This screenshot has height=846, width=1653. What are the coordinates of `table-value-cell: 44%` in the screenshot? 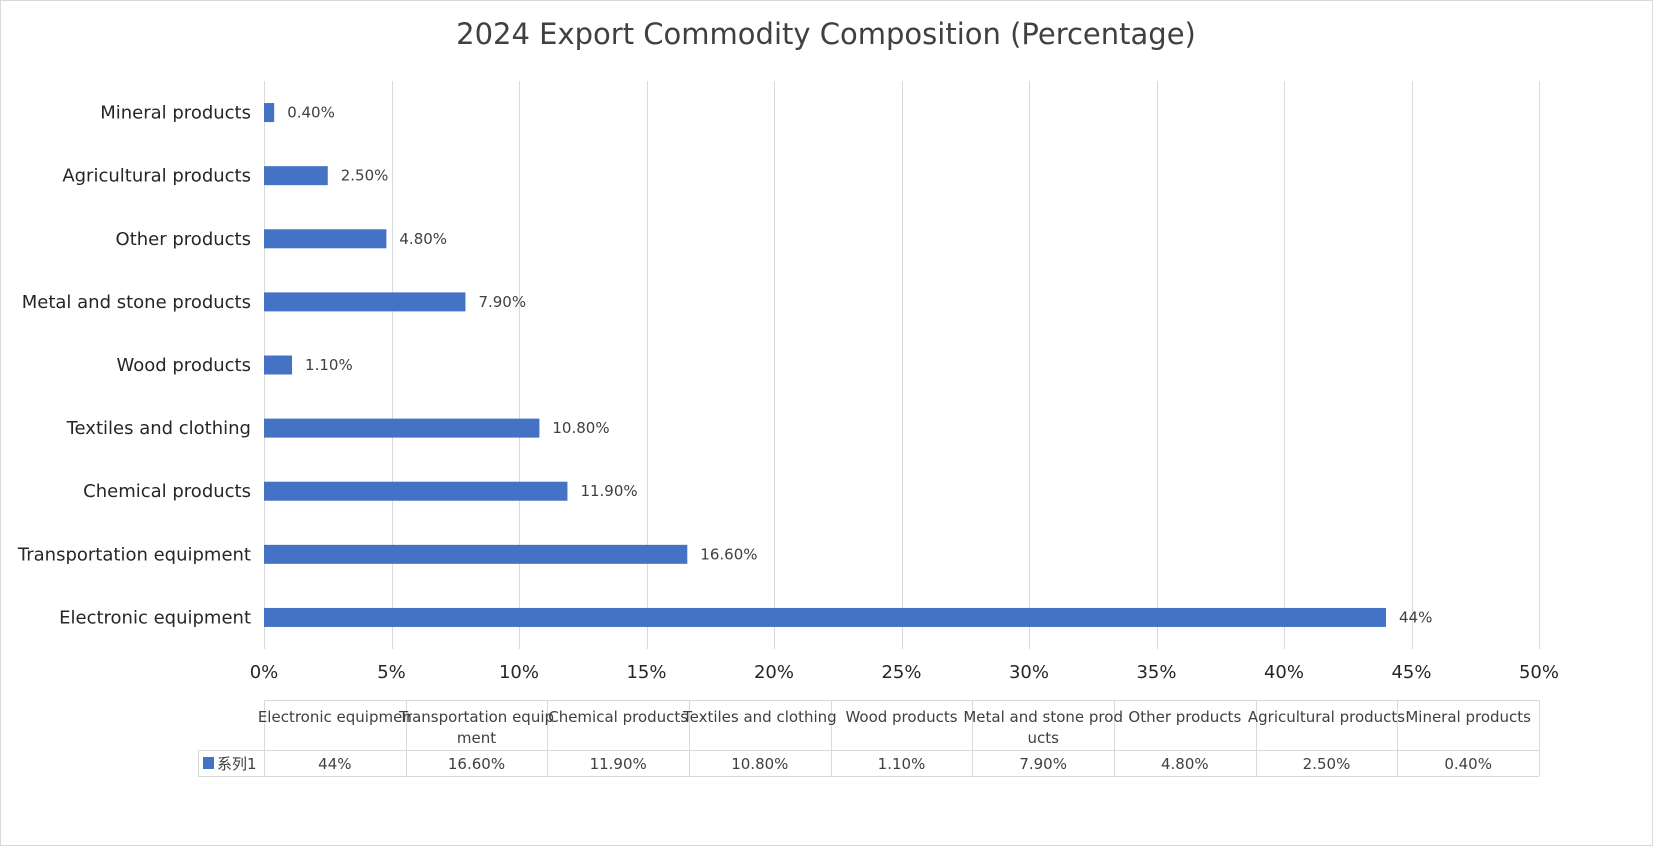 It's located at (334, 764).